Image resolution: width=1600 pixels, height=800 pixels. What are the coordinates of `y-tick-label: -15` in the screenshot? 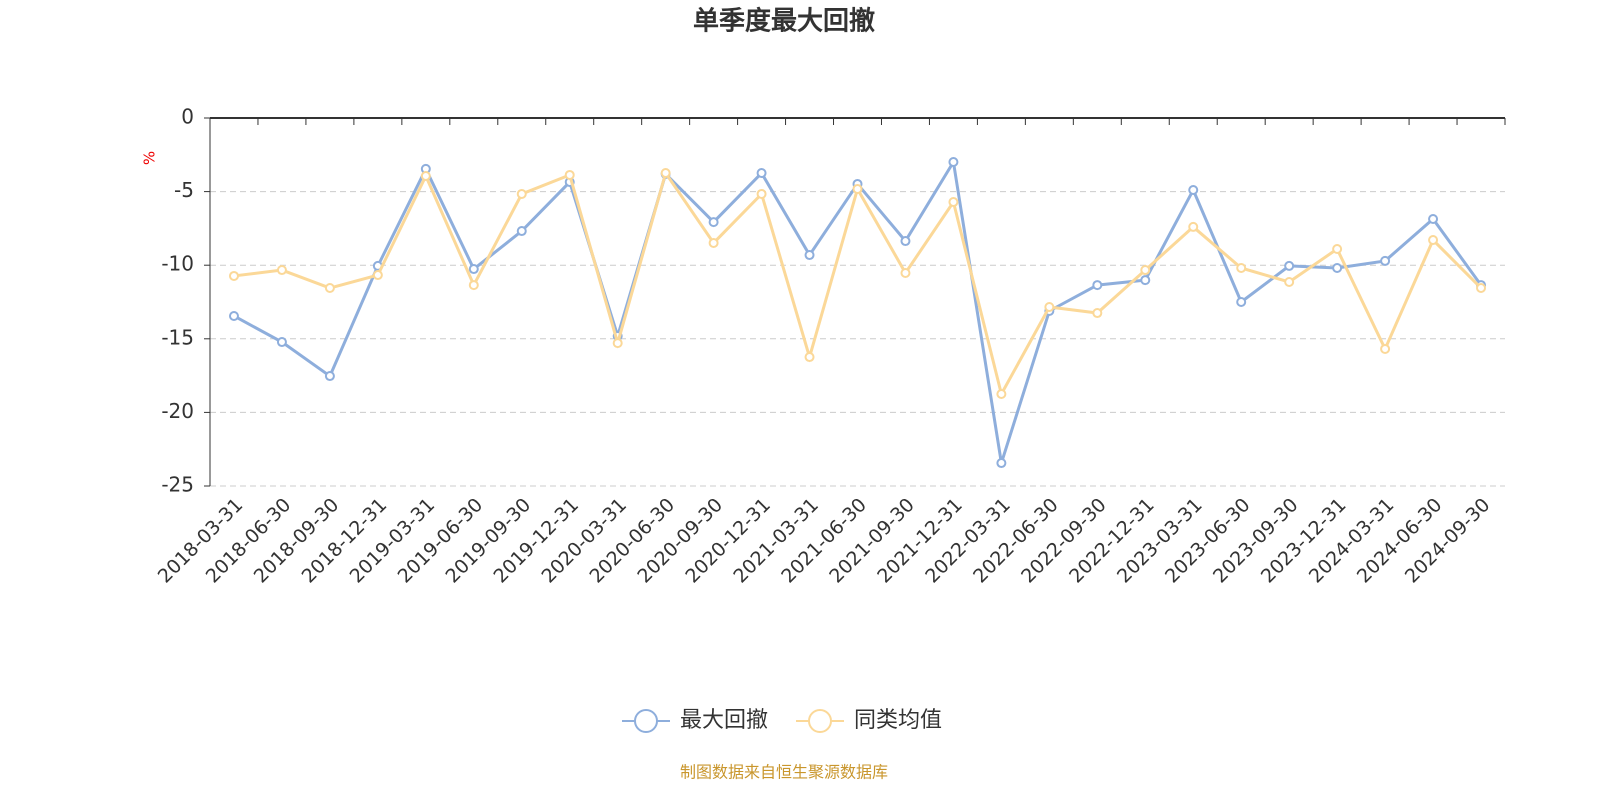 It's located at (177, 337).